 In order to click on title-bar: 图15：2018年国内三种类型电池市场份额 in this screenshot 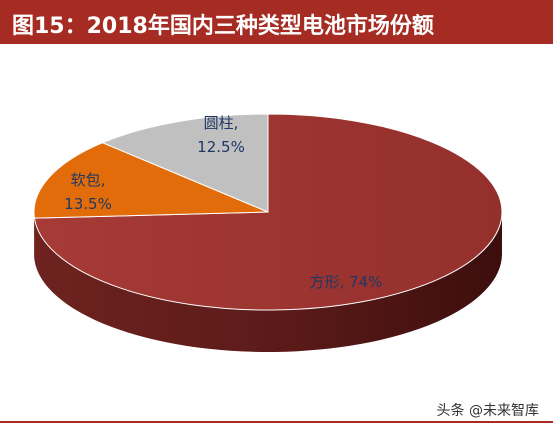, I will do `click(276, 22)`.